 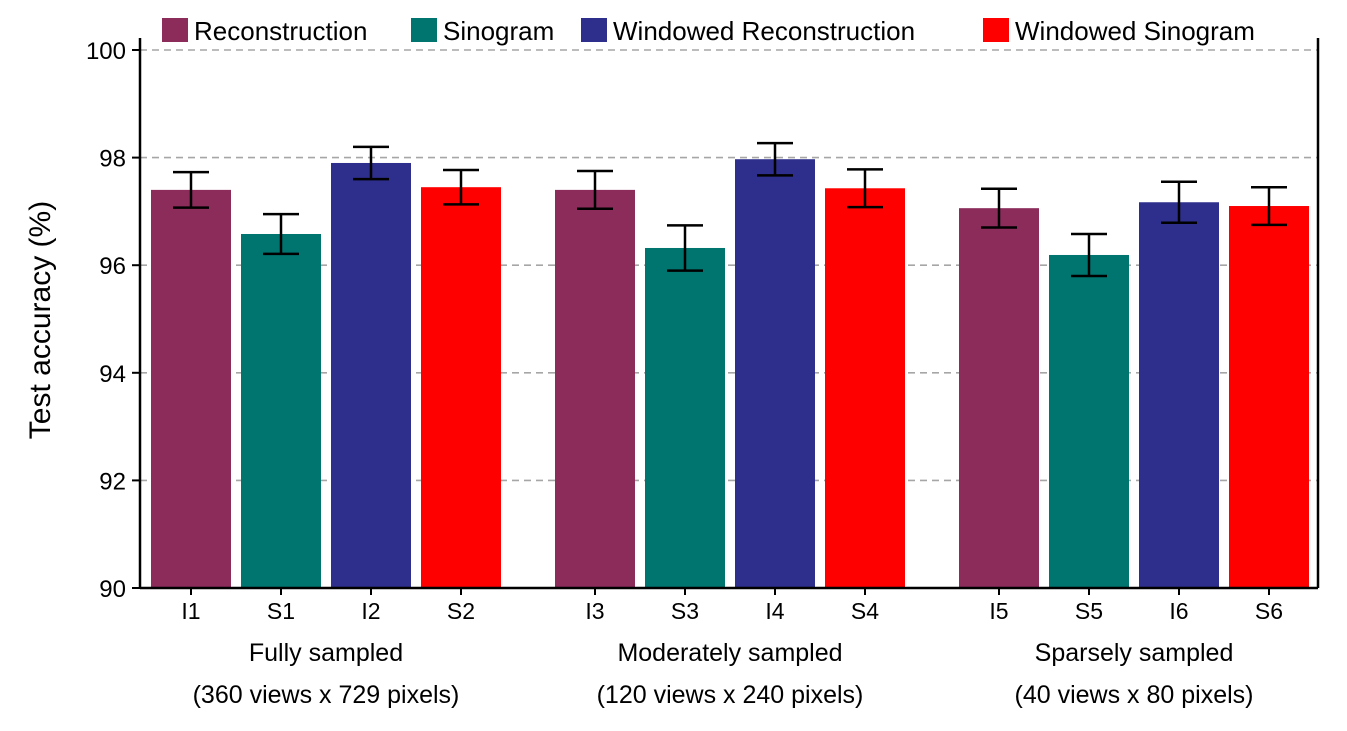 I want to click on group-sublabel: (40 views x 80 pixels), so click(x=1134, y=695).